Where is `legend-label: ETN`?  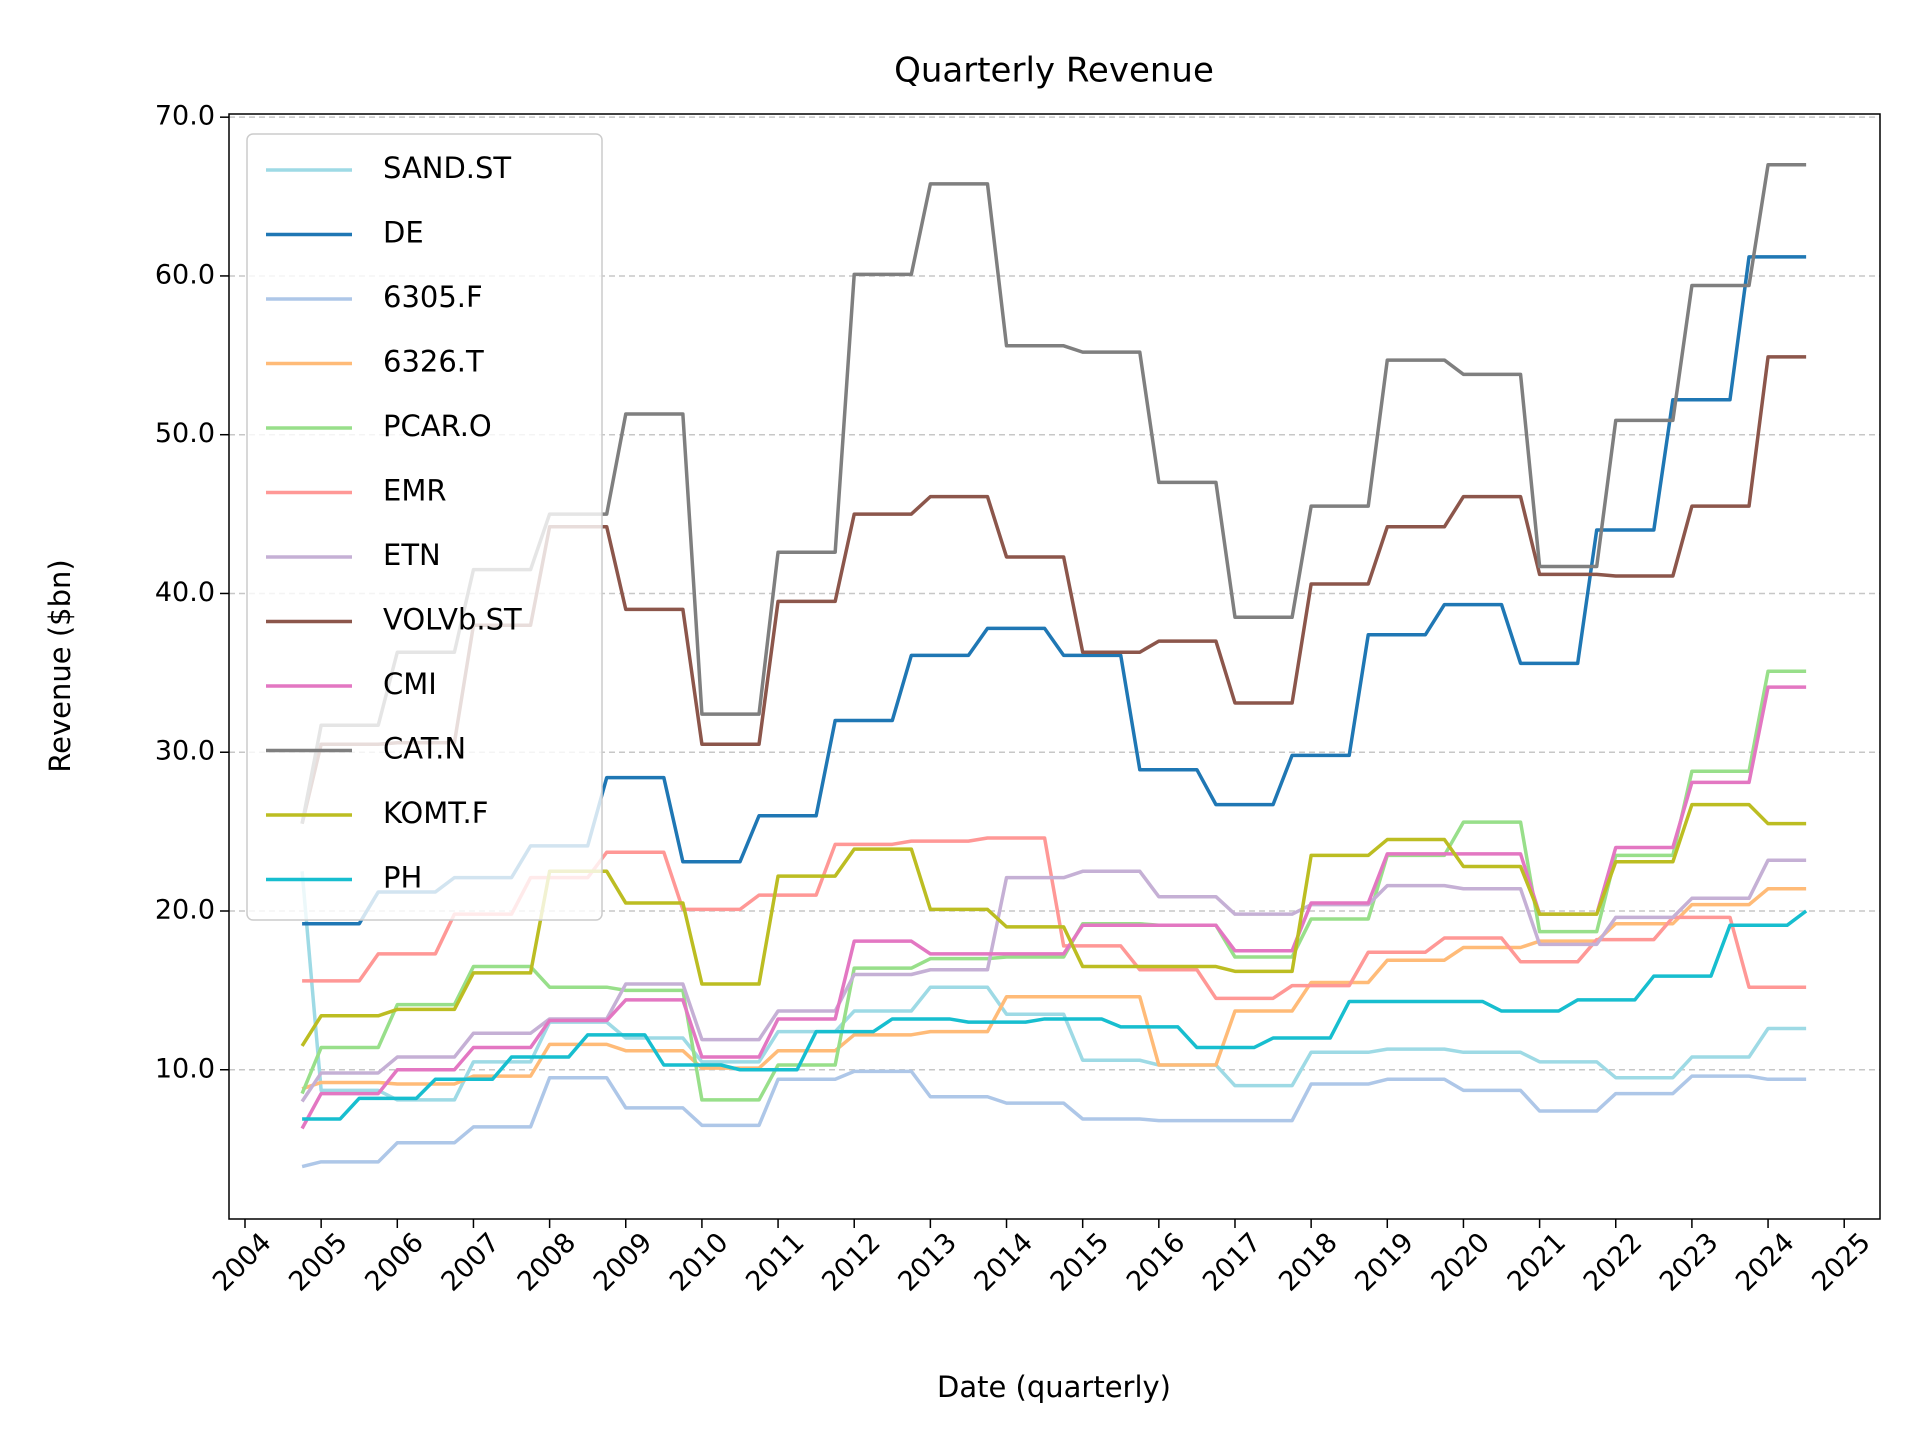
legend-label: ETN is located at coordinates (412, 555).